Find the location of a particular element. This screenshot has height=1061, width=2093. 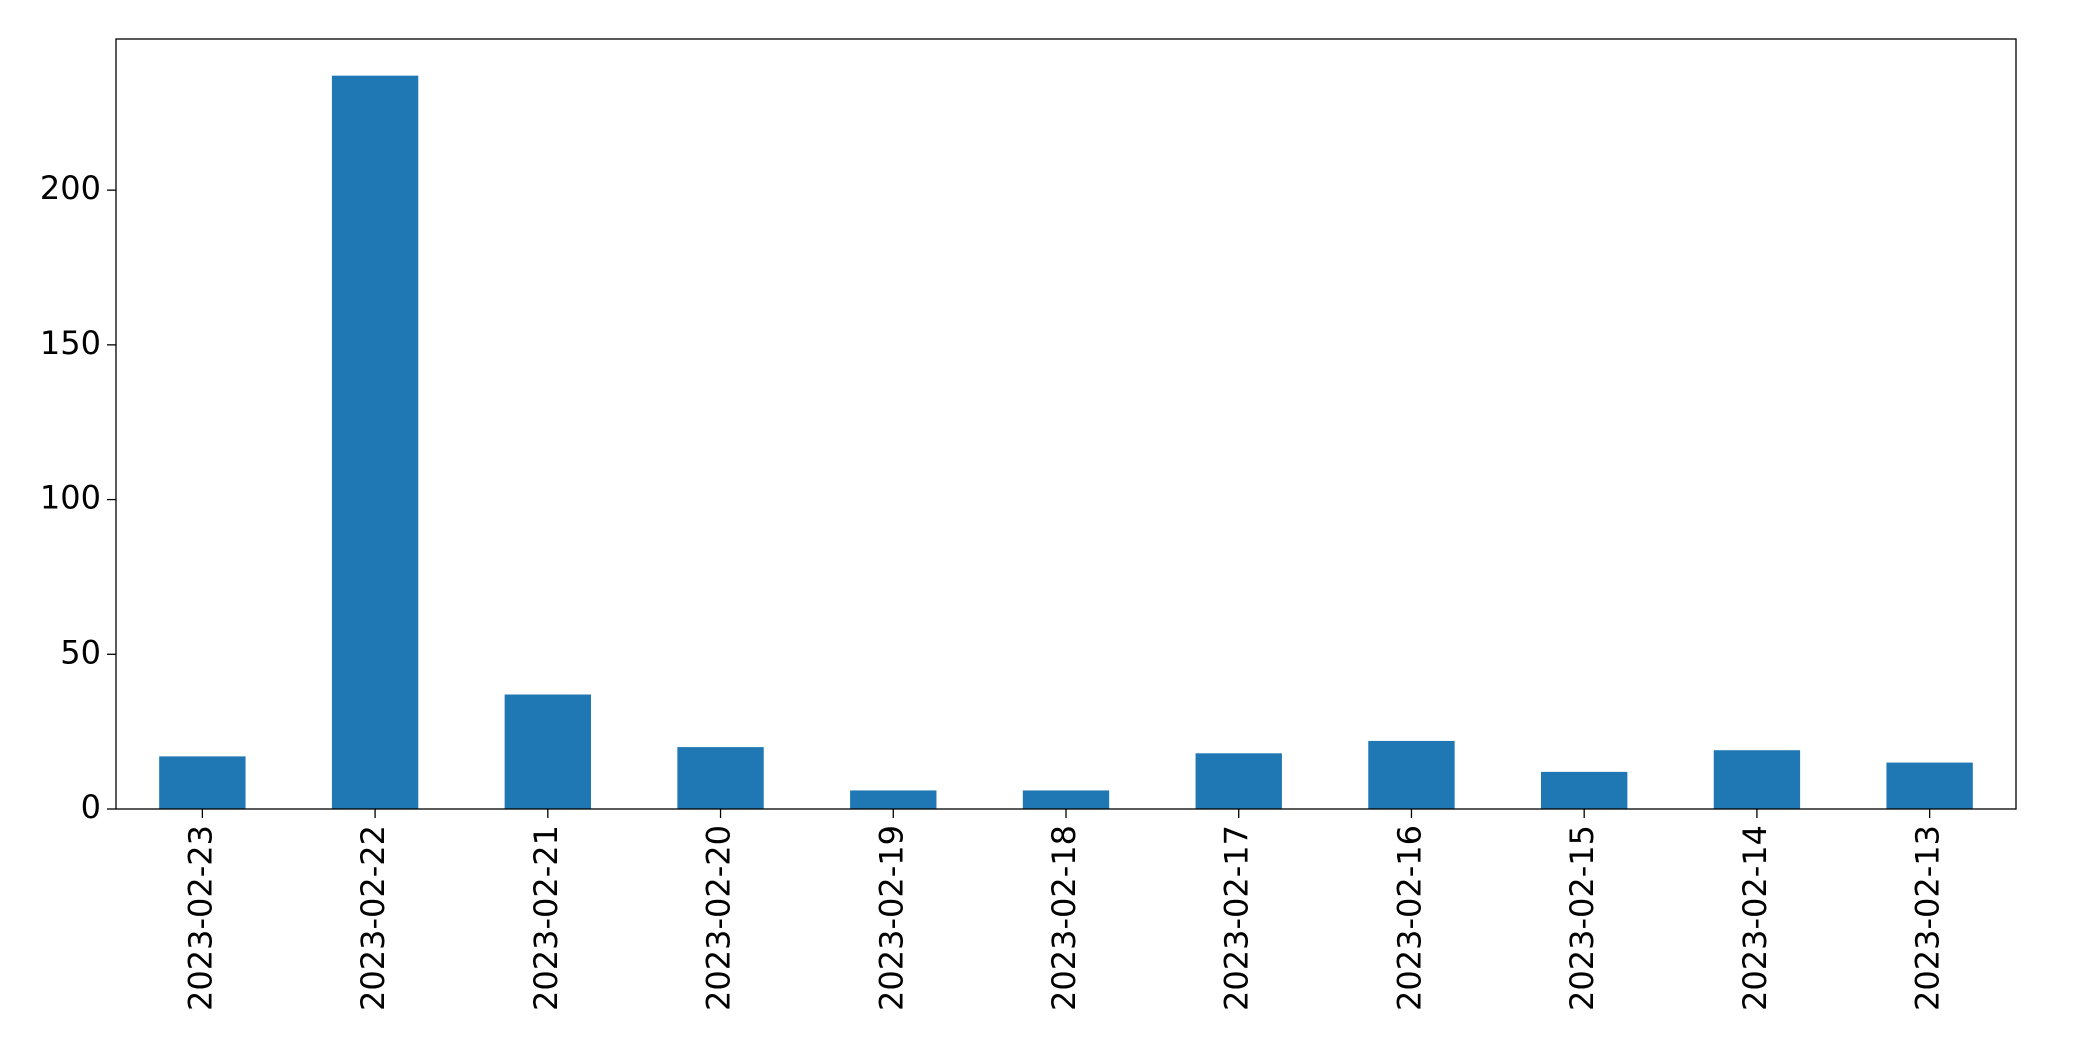

x-tick-label: 2023-02-16 is located at coordinates (1409, 918).